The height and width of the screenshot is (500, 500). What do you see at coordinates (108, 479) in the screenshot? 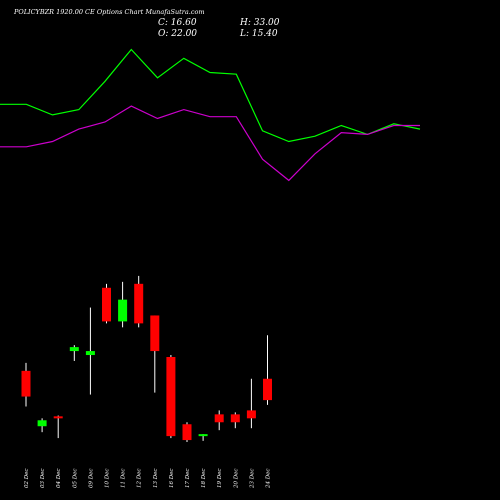
I see `x-tick-label: 10 Dec` at bounding box center [108, 479].